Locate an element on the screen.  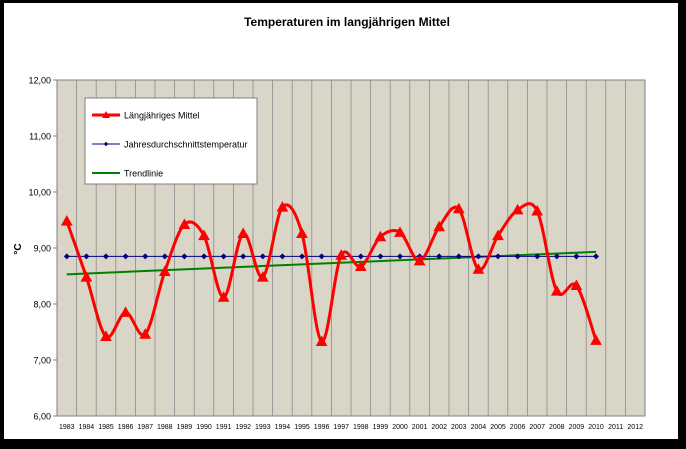
x-tick-label: 1985 is located at coordinates (106, 427).